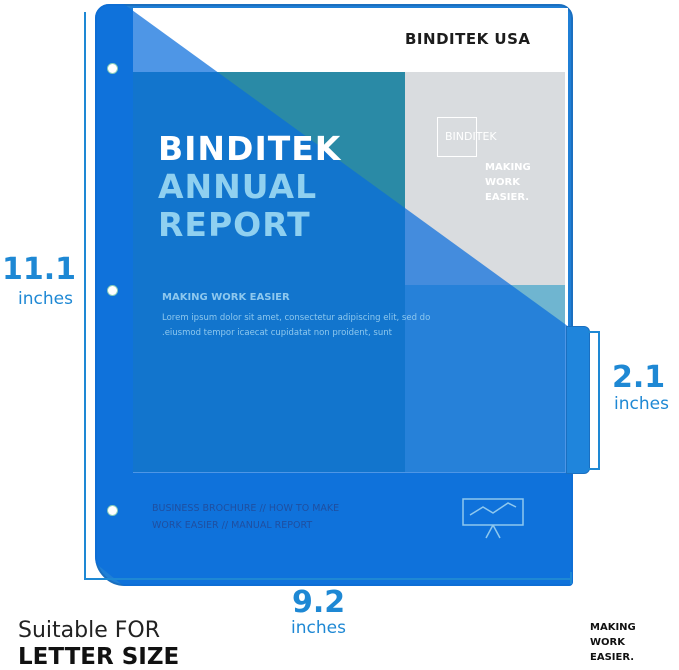 The image size is (679, 670). I want to click on slogan-line: MAKING, so click(508, 167).